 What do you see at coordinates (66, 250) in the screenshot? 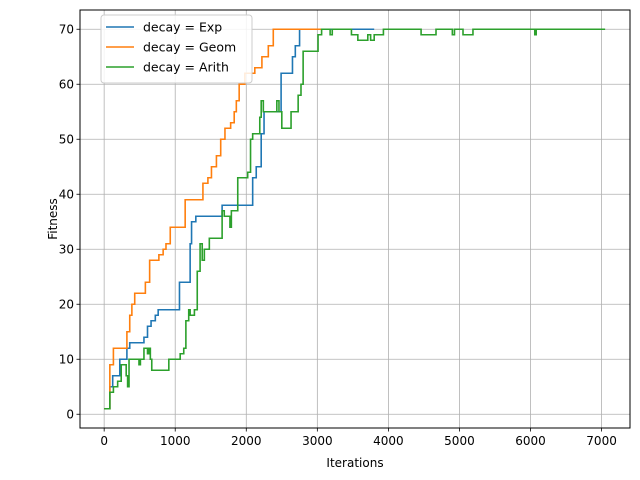
I see `y-tick-label: 30` at bounding box center [66, 250].